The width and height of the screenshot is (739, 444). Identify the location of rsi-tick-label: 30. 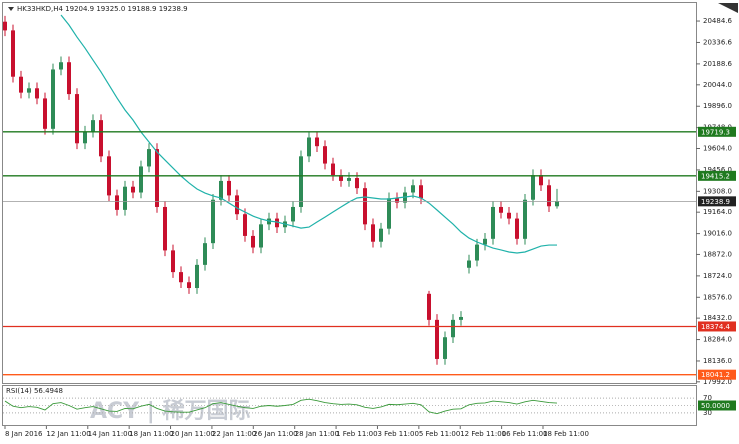
(707, 413).